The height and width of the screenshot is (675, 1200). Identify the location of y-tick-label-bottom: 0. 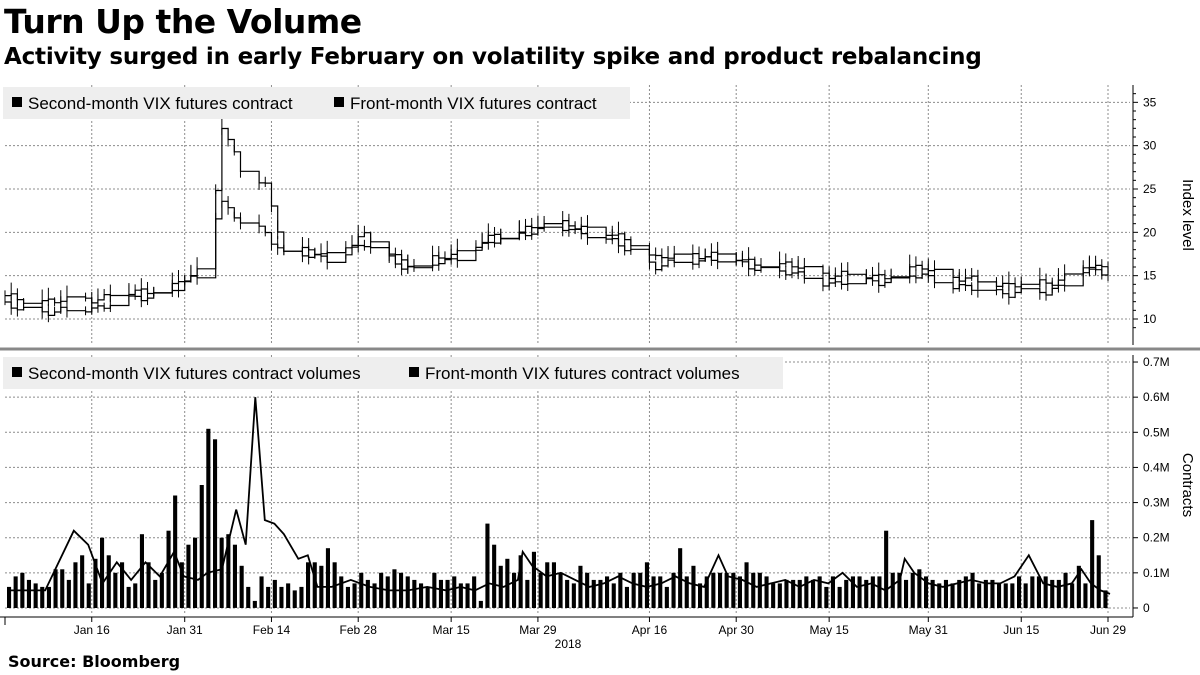
(1146, 608).